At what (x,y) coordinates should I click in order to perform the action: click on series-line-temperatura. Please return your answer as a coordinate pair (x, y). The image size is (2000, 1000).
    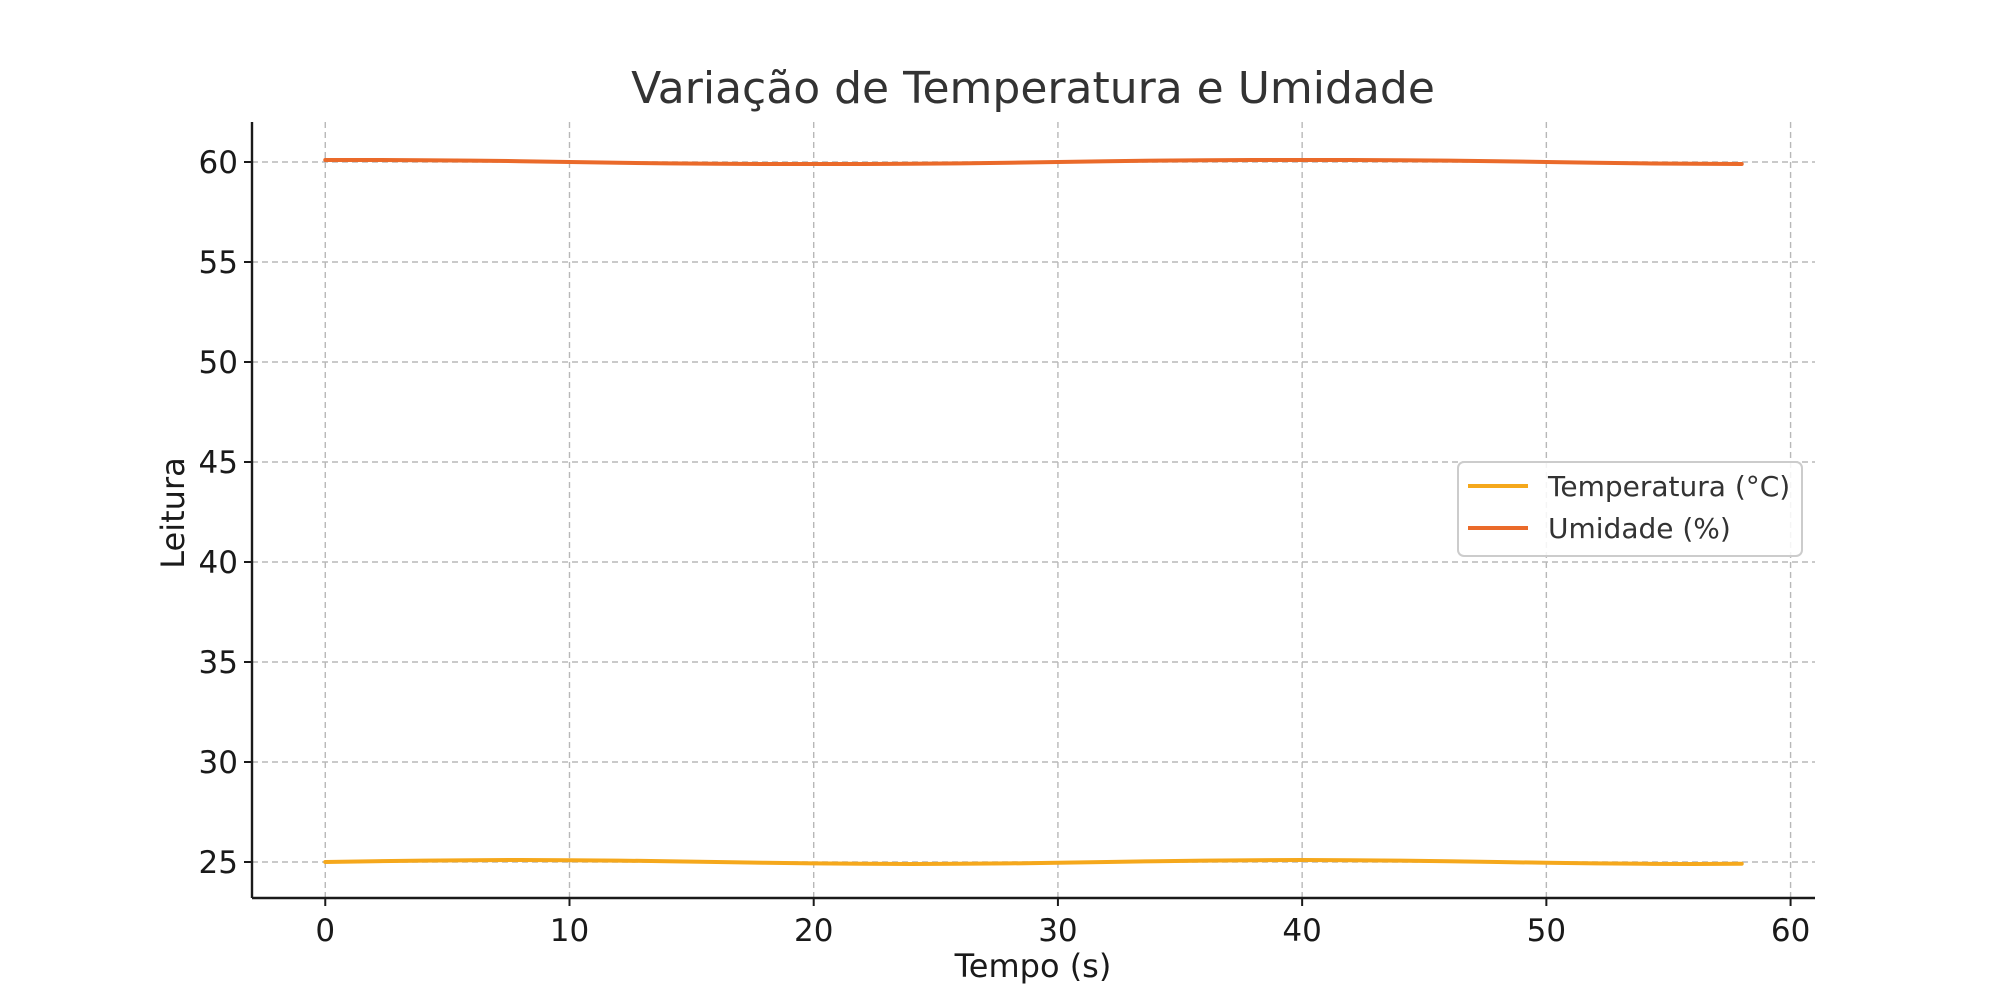
    Looking at the image, I should click on (1033, 862).